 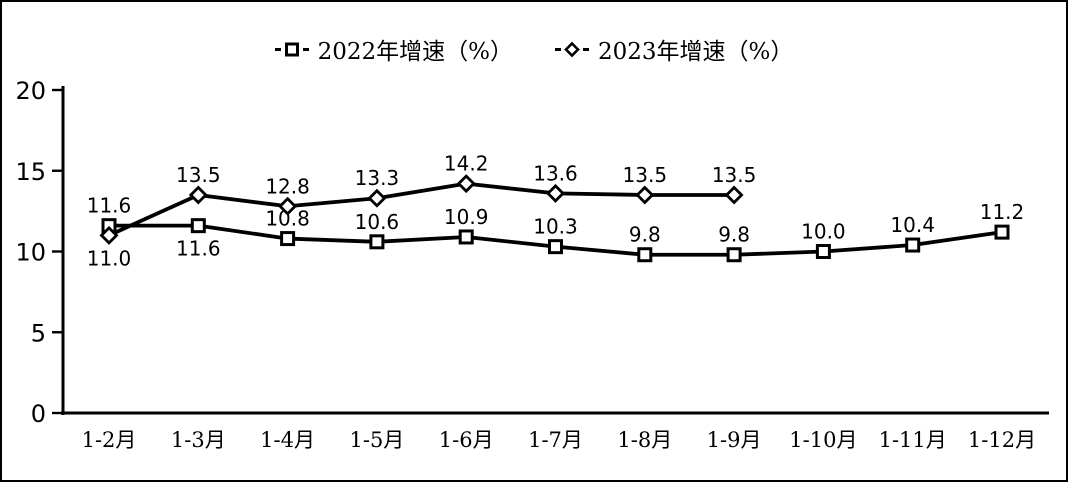 I want to click on x-category-label: 1-11月, so click(x=913, y=440).